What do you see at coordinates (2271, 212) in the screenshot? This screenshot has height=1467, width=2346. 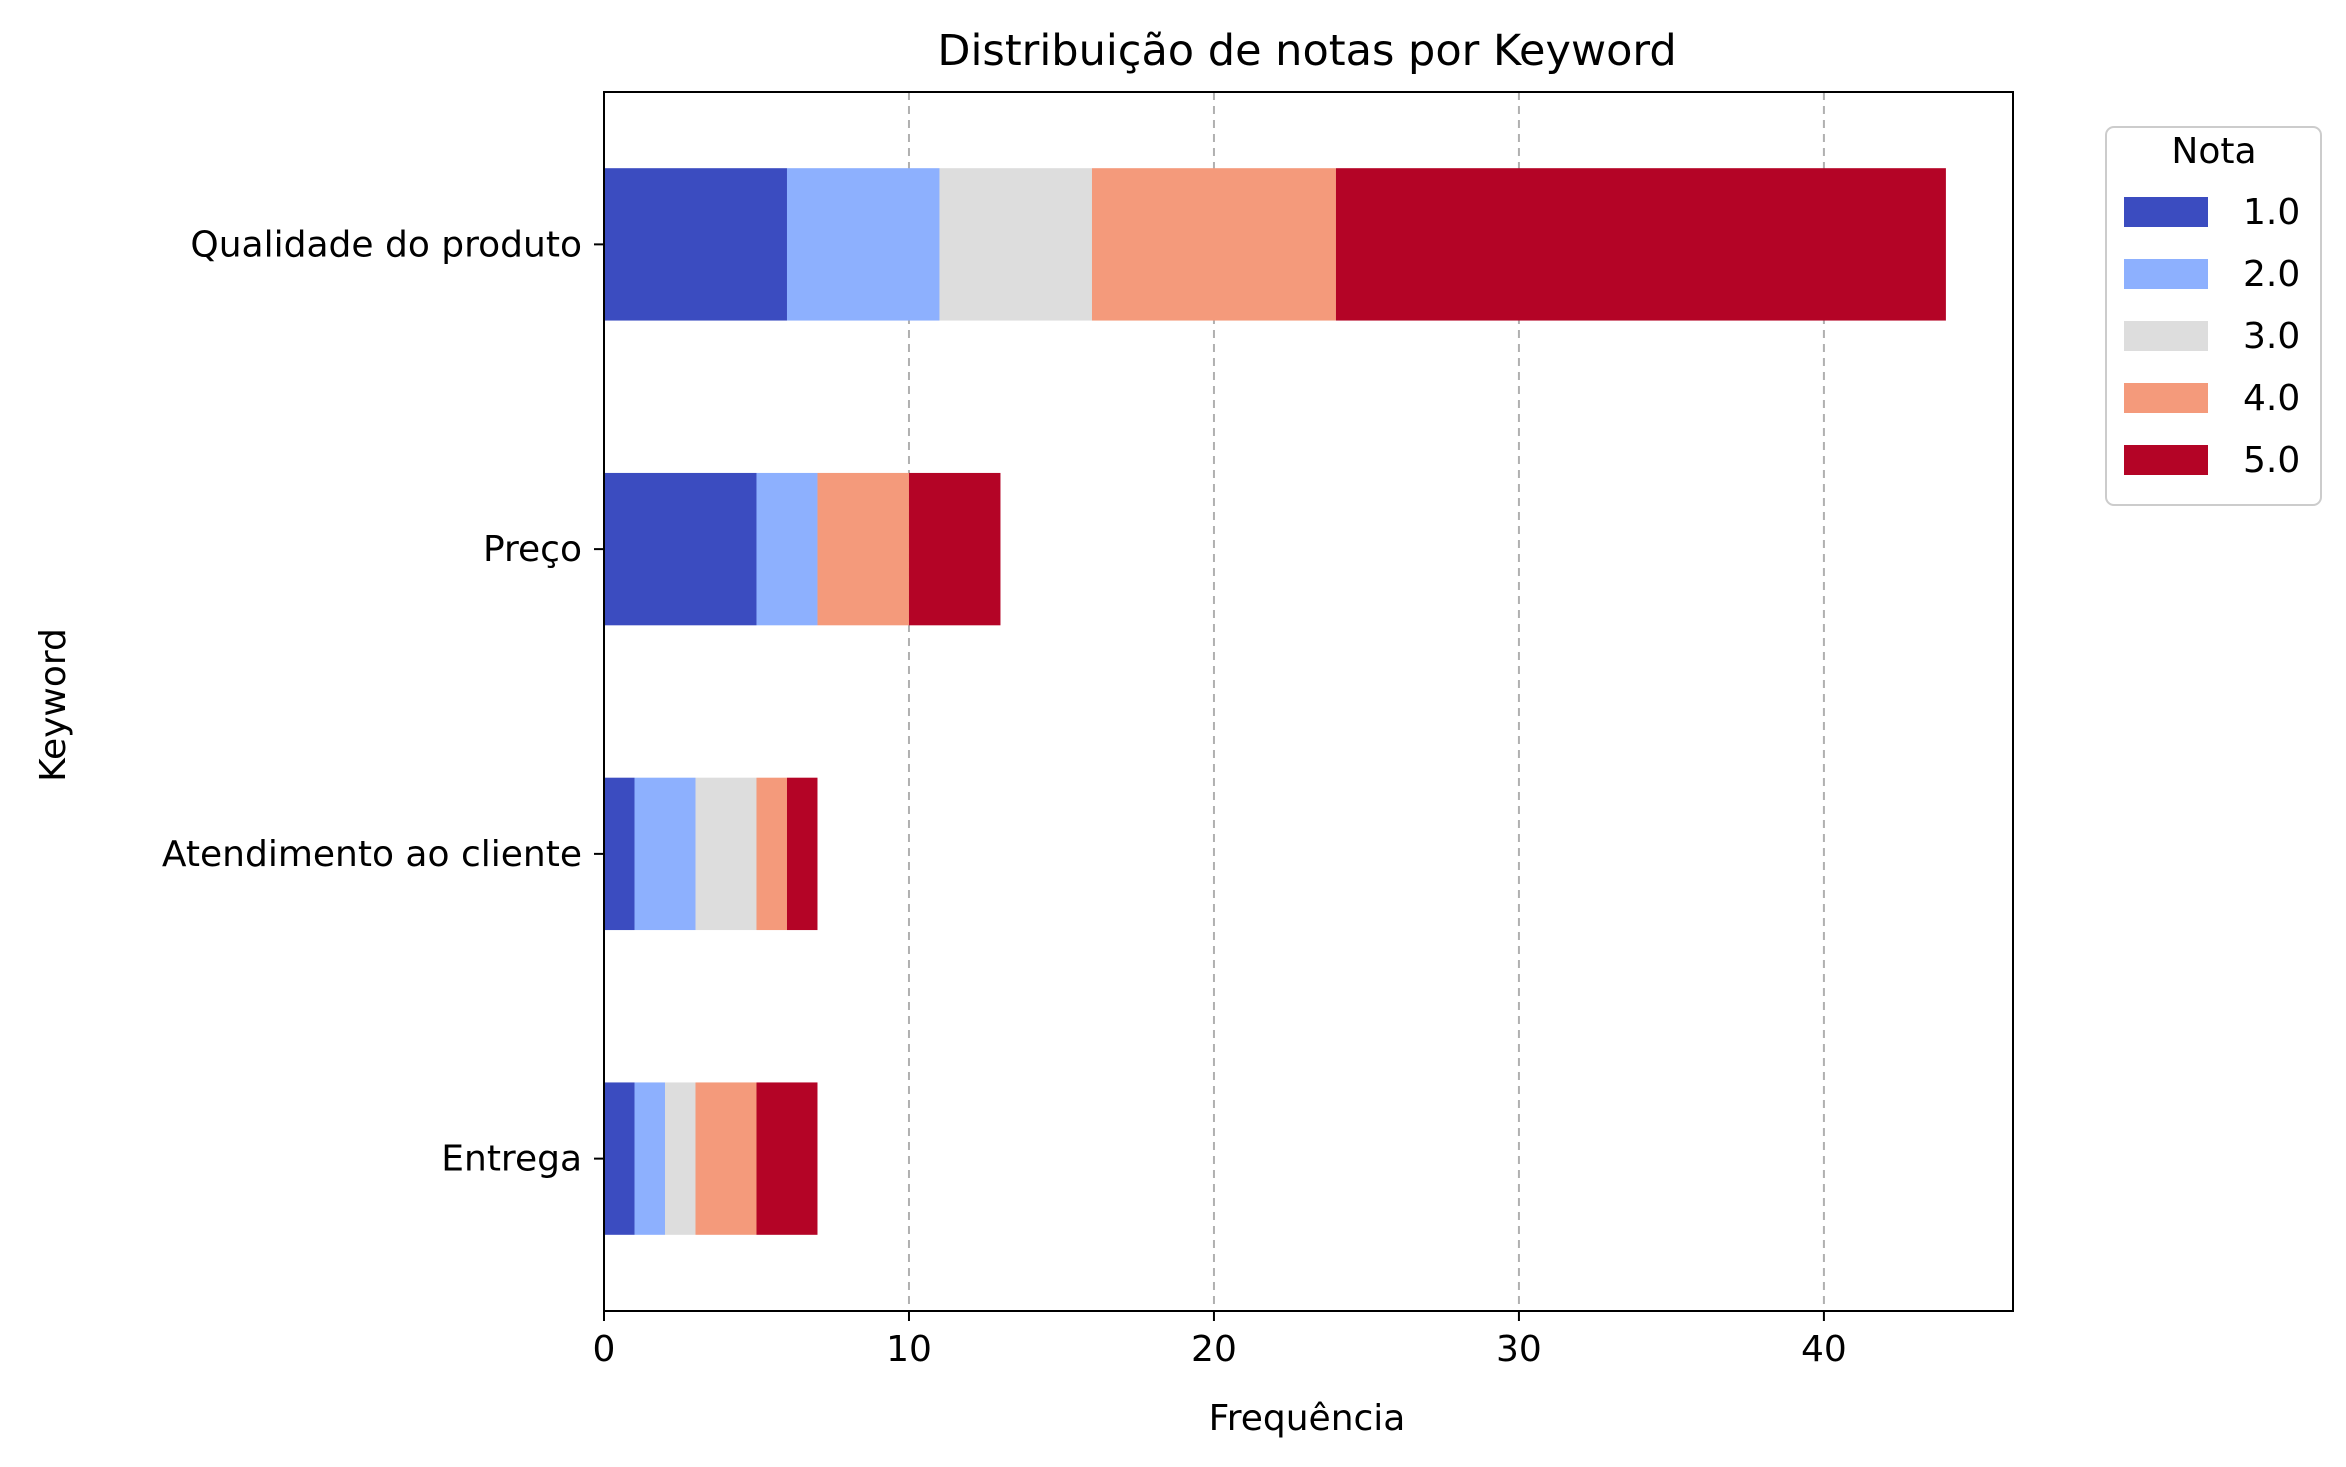 I see `legend-entry-label: 1.0` at bounding box center [2271, 212].